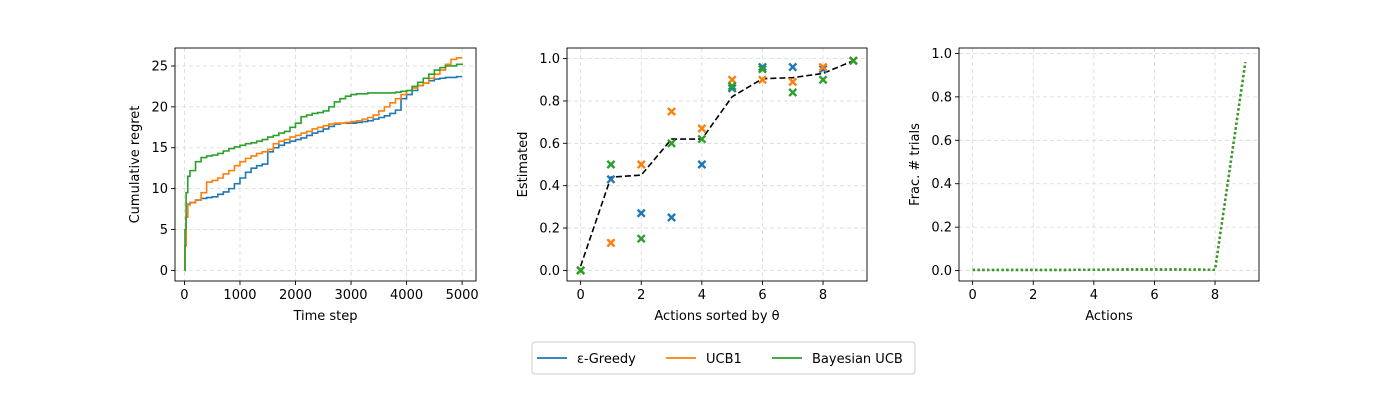 Image resolution: width=1400 pixels, height=400 pixels. Describe the element at coordinates (915, 164) in the screenshot. I see `y-axis-label: Frac. # trials` at that location.